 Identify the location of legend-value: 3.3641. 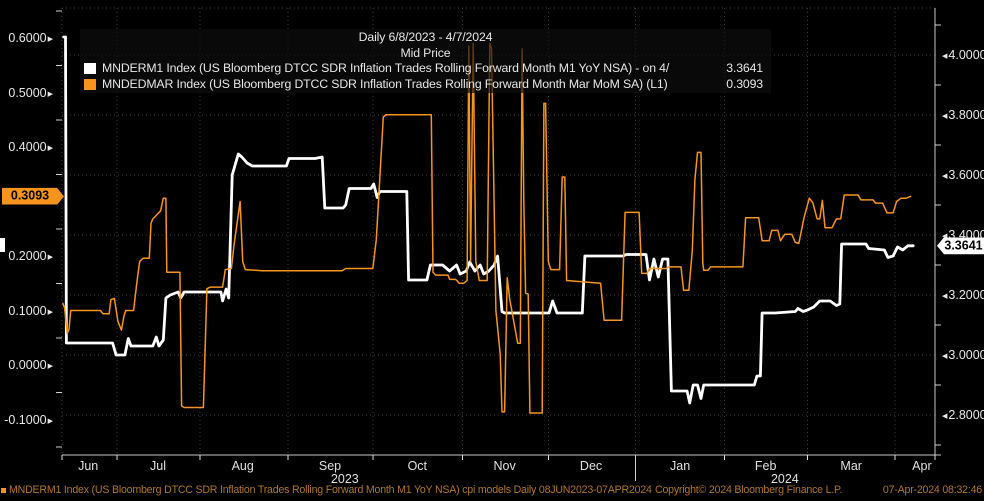
(744, 68).